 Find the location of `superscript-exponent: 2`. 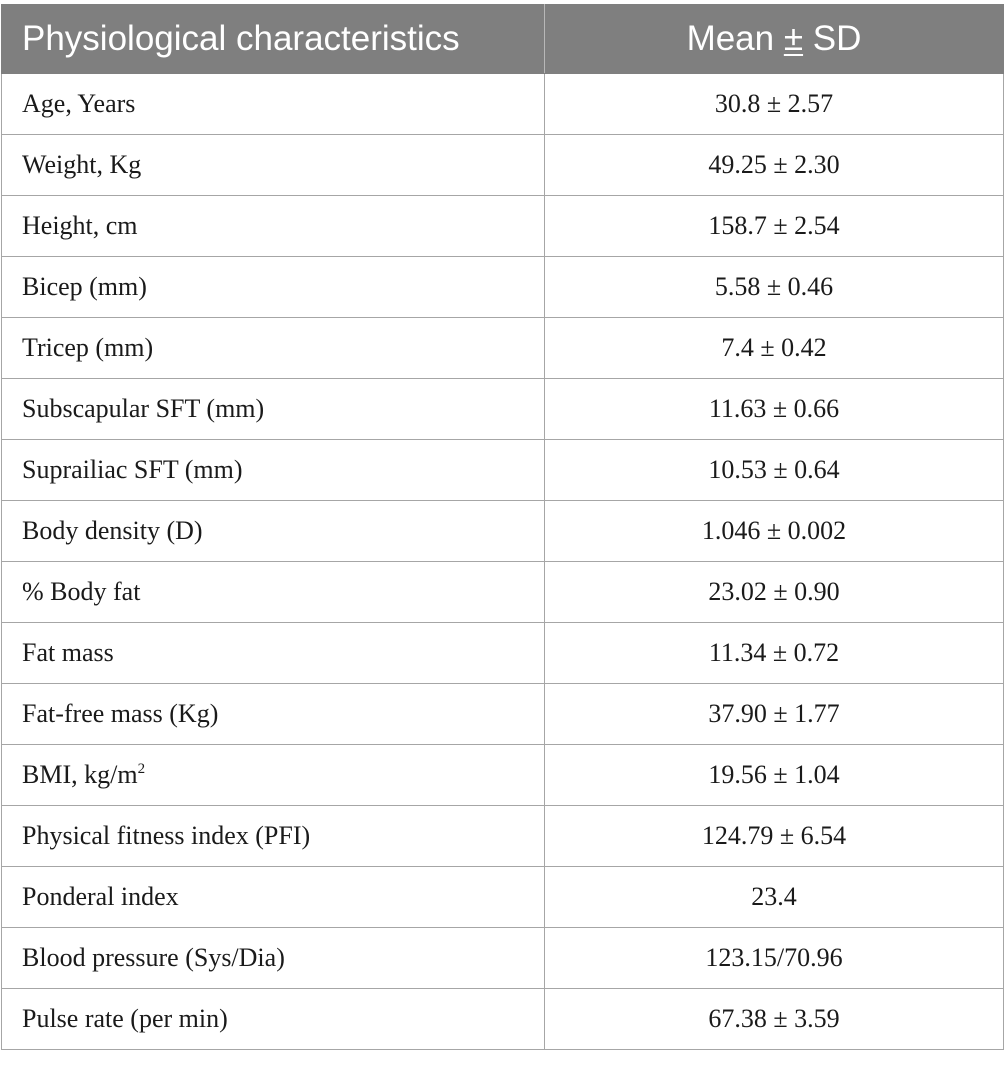

superscript-exponent: 2 is located at coordinates (141, 769).